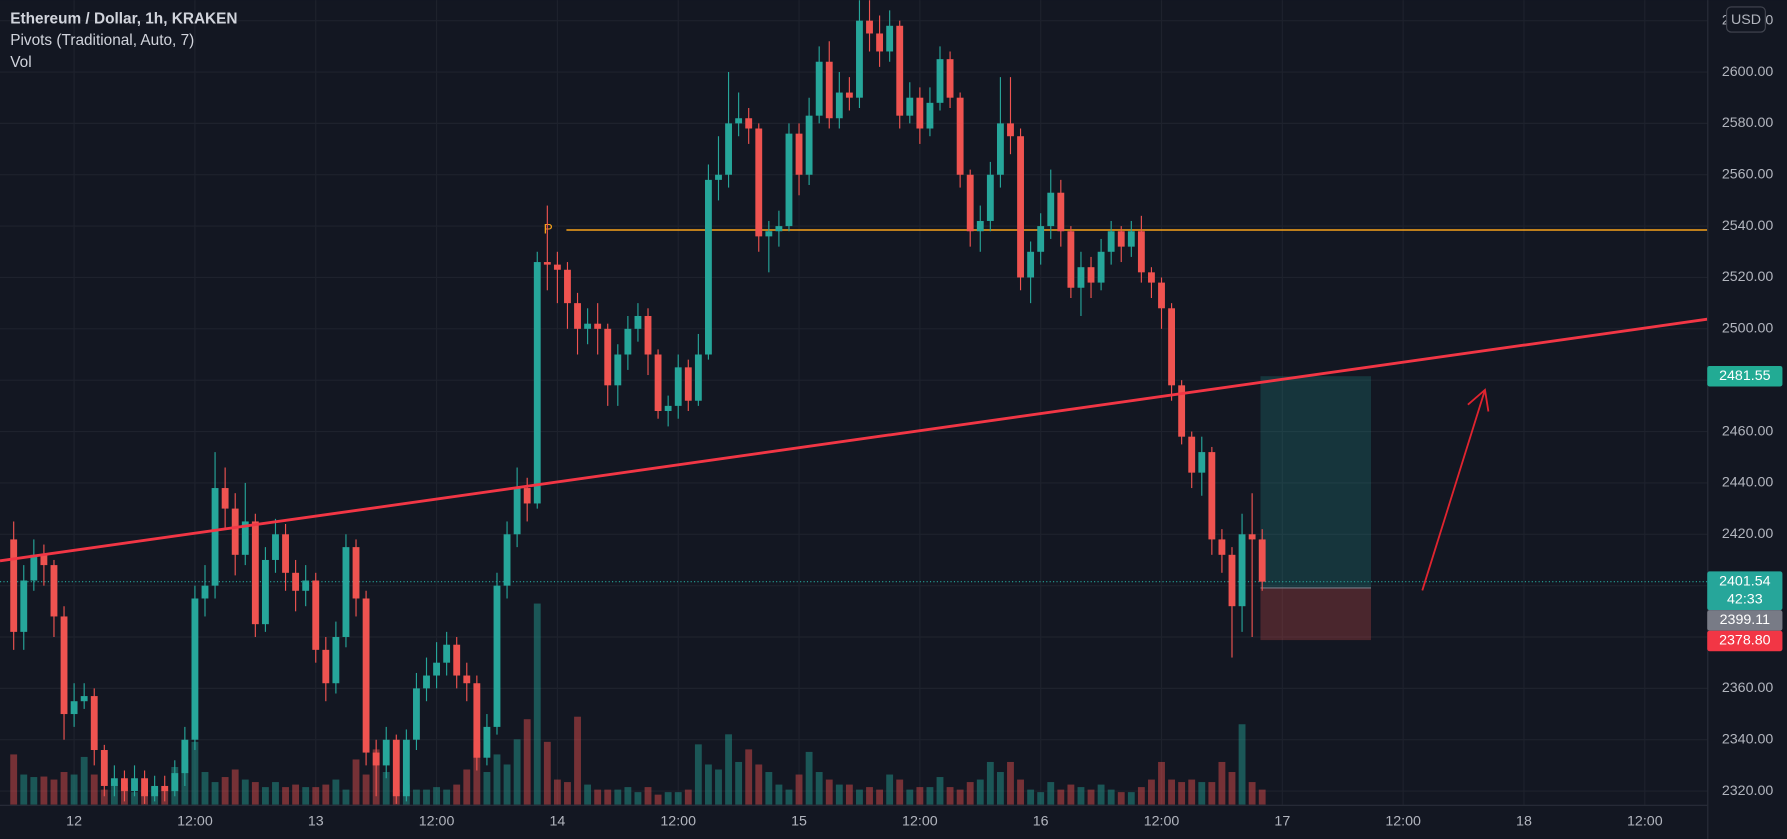  I want to click on x-tick-label: 17, so click(1282, 822).